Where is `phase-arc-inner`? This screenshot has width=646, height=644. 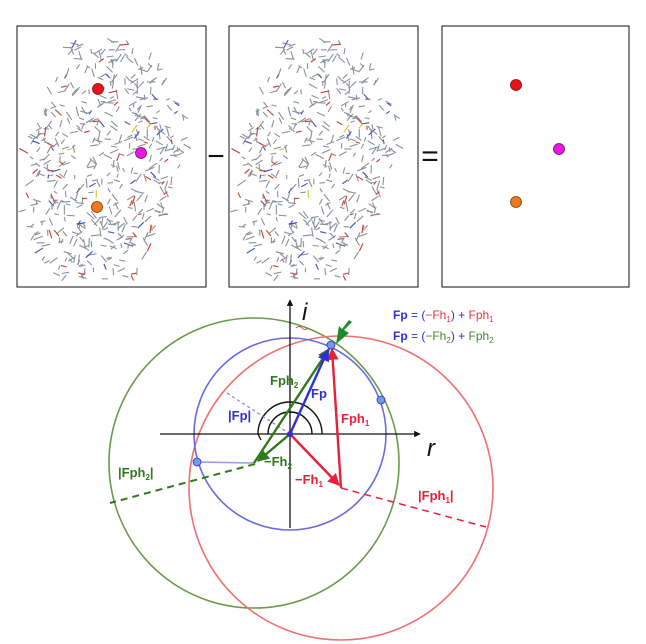 phase-arc-inner is located at coordinates (290, 423).